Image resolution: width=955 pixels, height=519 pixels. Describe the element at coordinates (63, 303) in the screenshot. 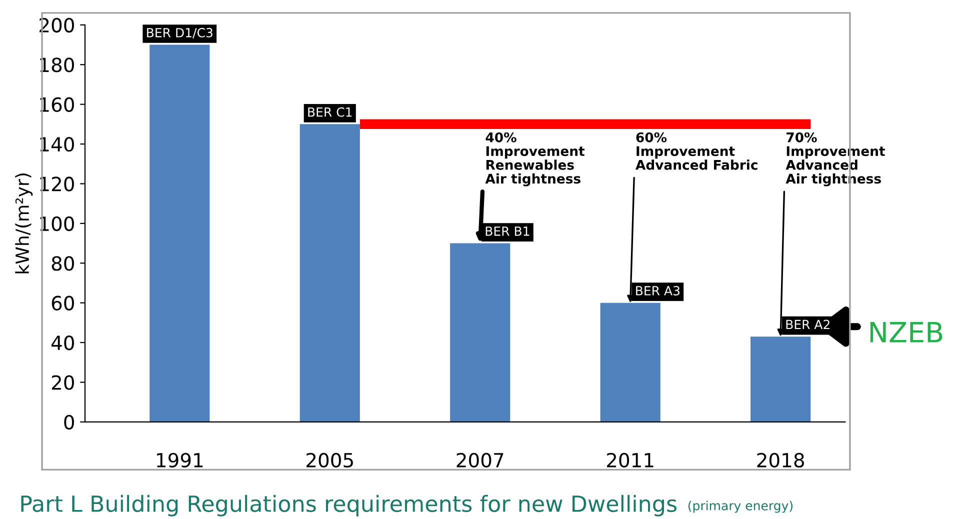

I see `y-tick-label: 60` at that location.